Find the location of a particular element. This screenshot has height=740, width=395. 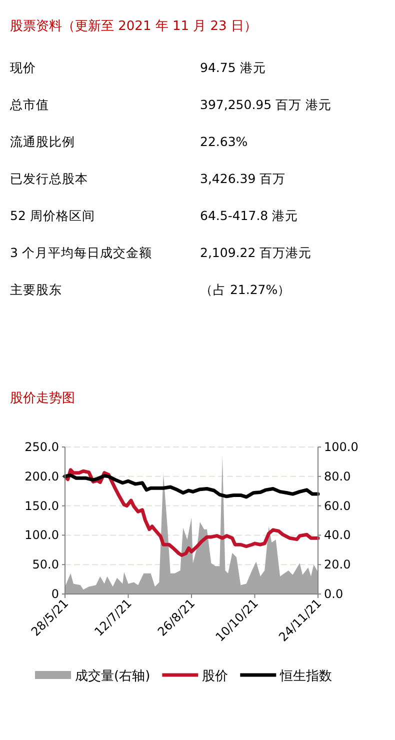

text: 397,250.95 百万 港元 is located at coordinates (266, 104).